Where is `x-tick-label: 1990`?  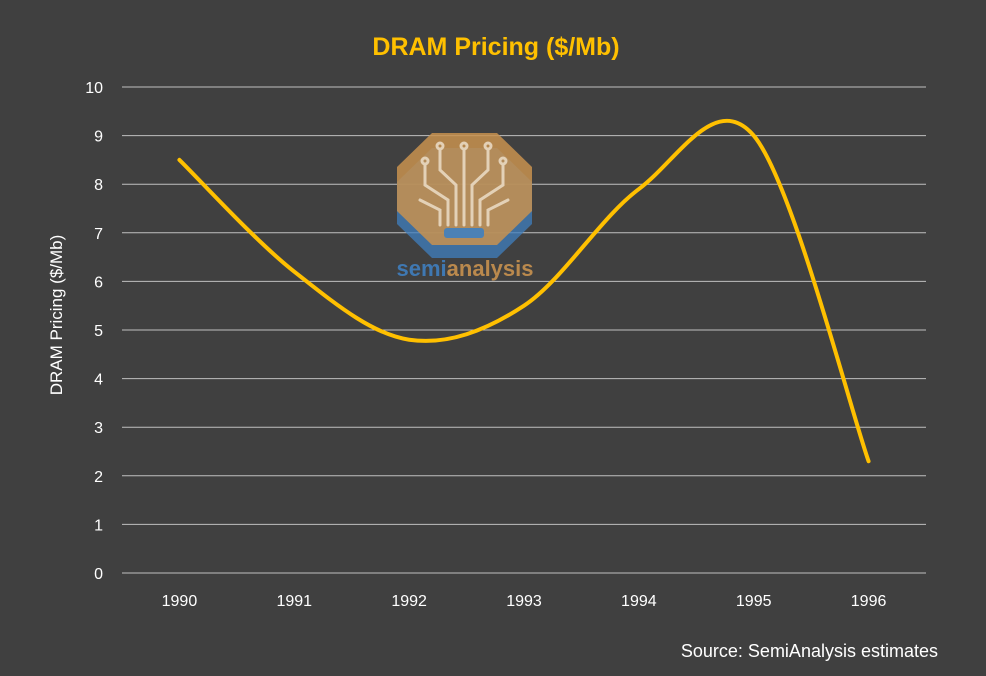 x-tick-label: 1990 is located at coordinates (180, 601).